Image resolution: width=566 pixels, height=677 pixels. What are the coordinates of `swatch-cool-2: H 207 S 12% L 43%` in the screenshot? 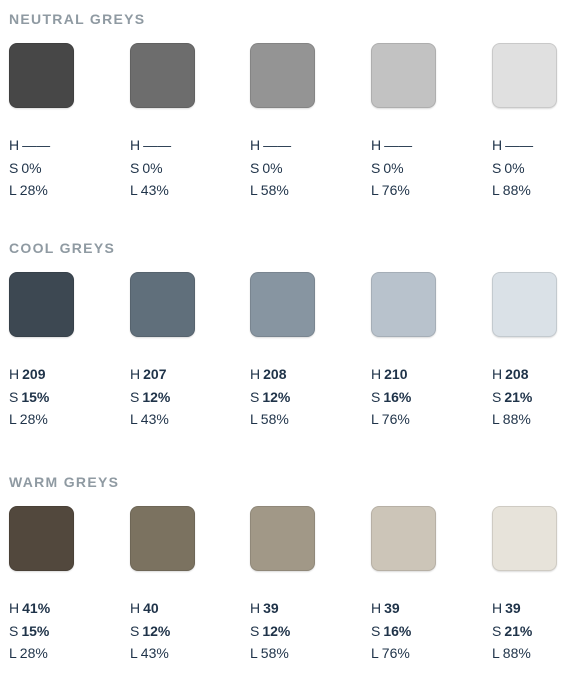 It's located at (165, 351).